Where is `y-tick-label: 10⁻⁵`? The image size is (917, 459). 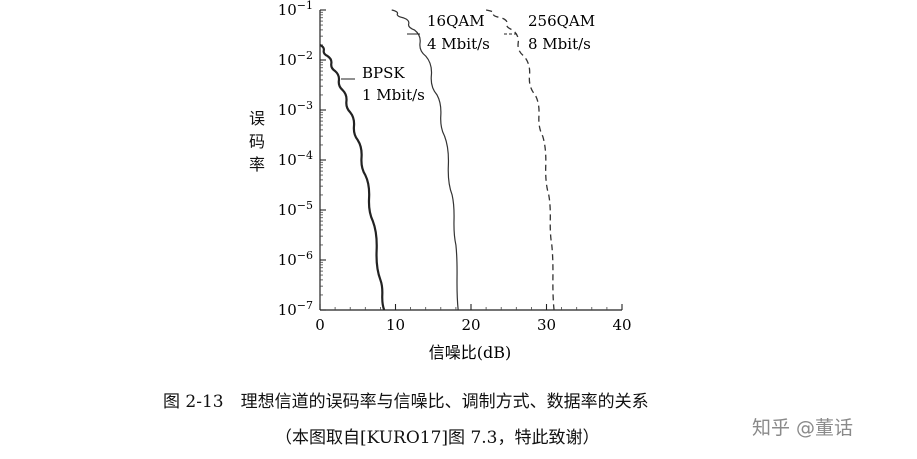
y-tick-label: 10⁻⁵ is located at coordinates (295, 209).